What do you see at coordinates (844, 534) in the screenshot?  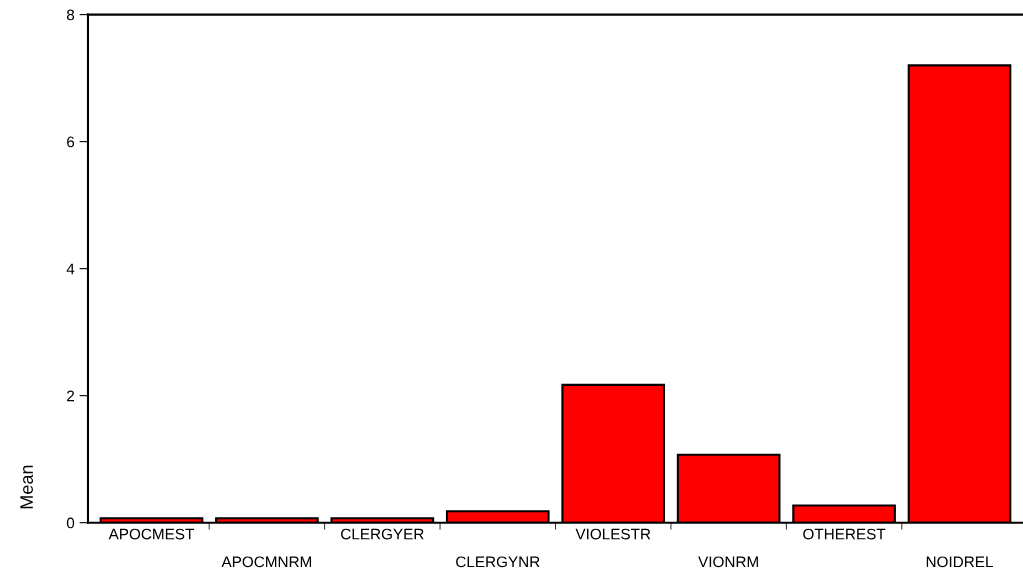 I see `x-tick-label: OTHEREST` at bounding box center [844, 534].